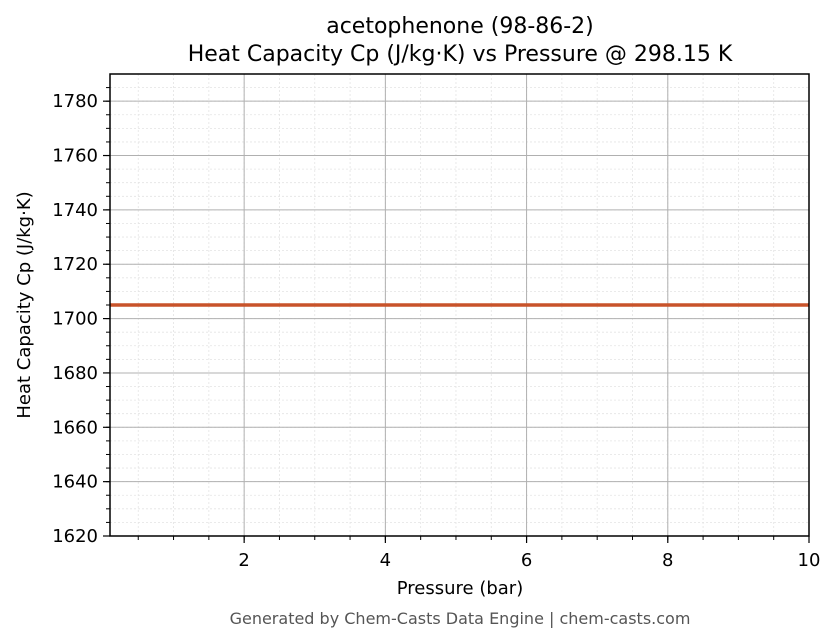 Image resolution: width=836 pixels, height=644 pixels. Describe the element at coordinates (75, 482) in the screenshot. I see `y-tick-label: 1640` at that location.